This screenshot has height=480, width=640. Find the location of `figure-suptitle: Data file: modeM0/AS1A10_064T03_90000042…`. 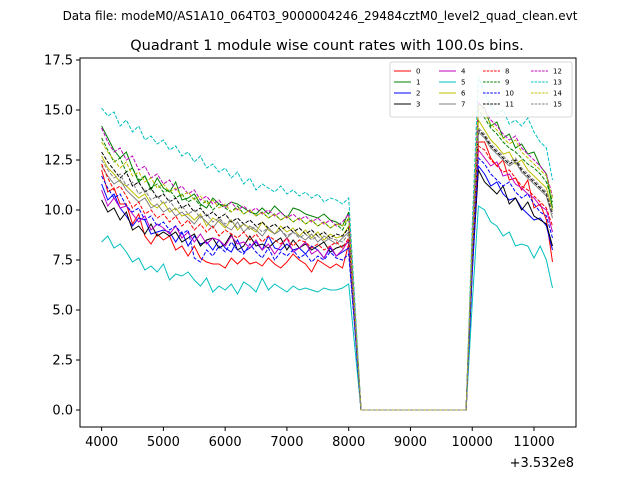

figure-suptitle: Data file: modeM0/AS1A10_064T03_90000042… is located at coordinates (320, 16).